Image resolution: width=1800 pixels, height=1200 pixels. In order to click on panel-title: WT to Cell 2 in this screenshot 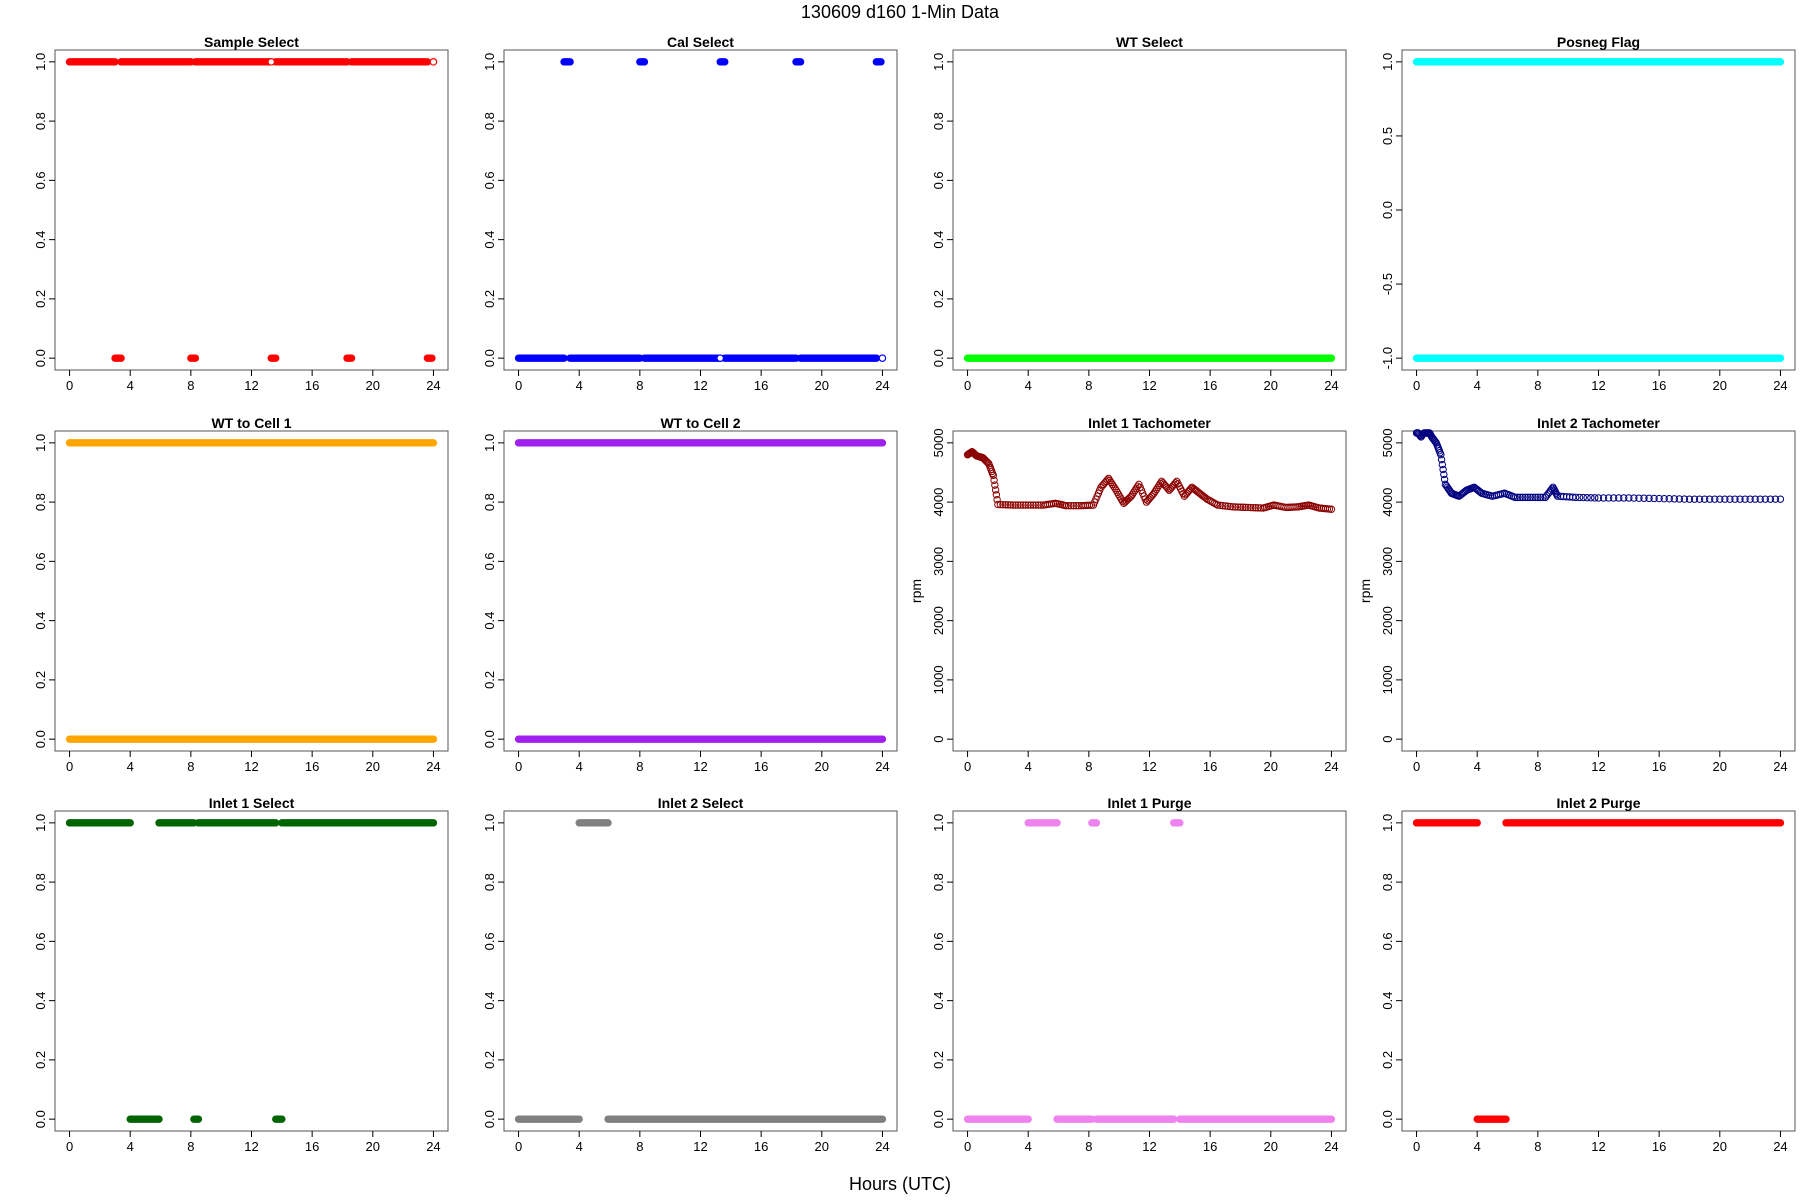, I will do `click(700, 423)`.